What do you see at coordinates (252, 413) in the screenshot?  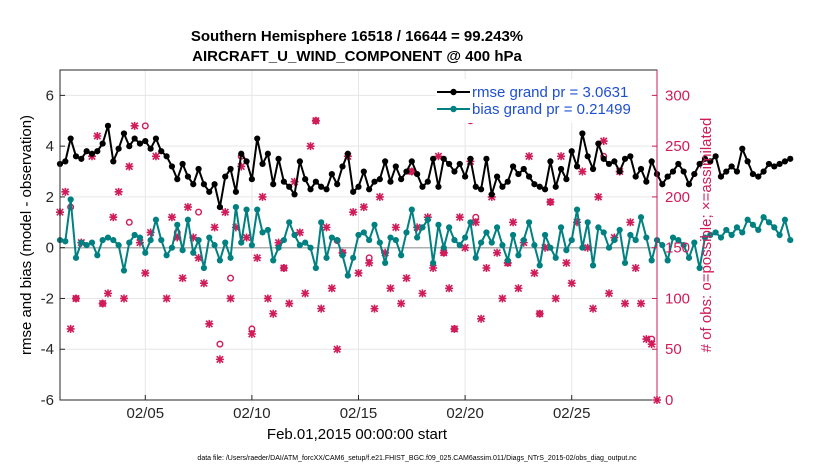 I see `x-tick-label: 02/10` at bounding box center [252, 413].